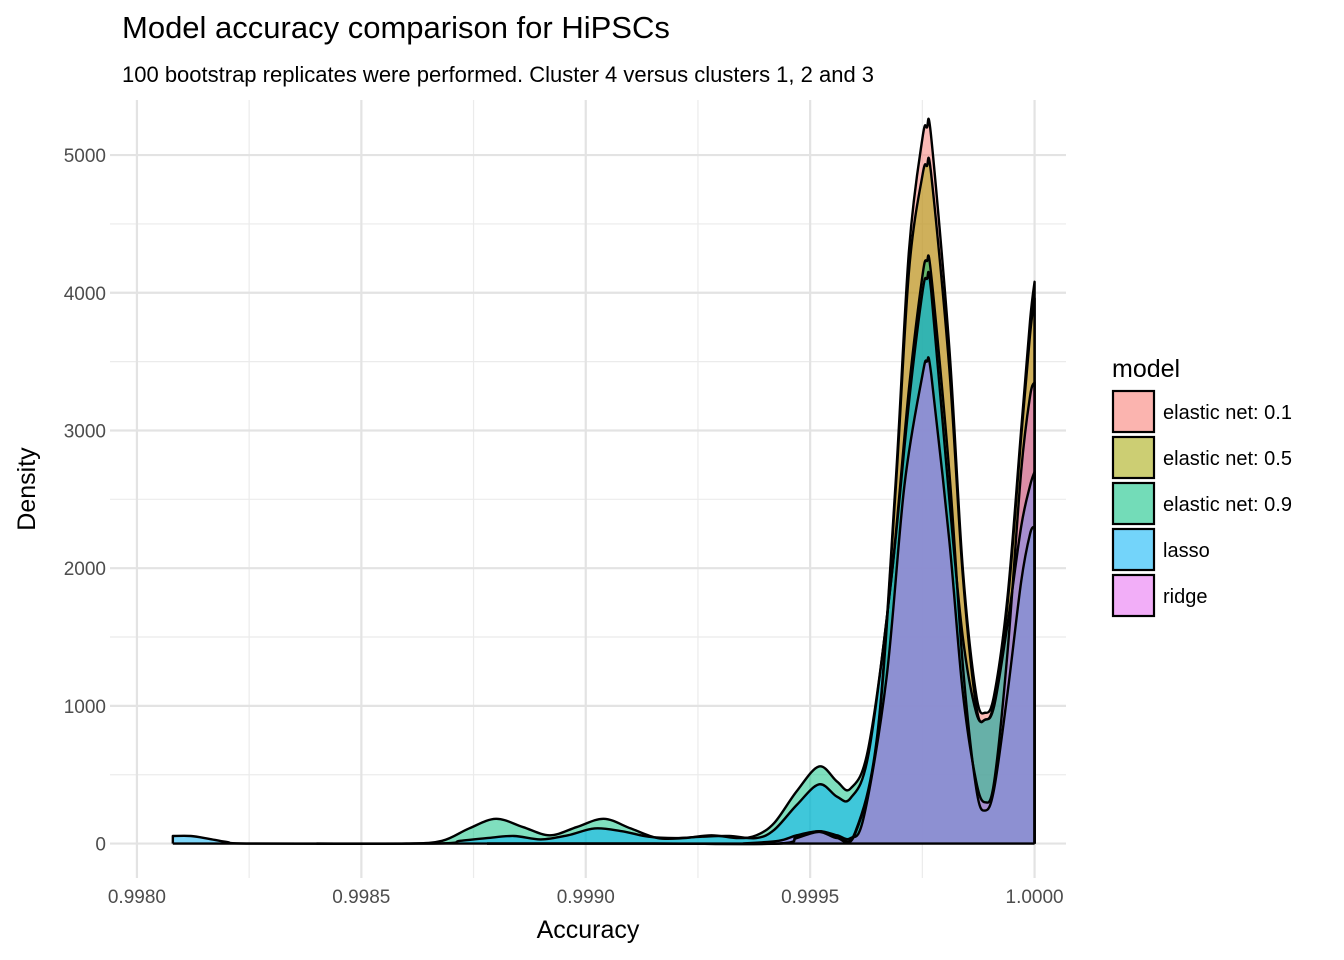  I want to click on legend-title: model, so click(1146, 369).